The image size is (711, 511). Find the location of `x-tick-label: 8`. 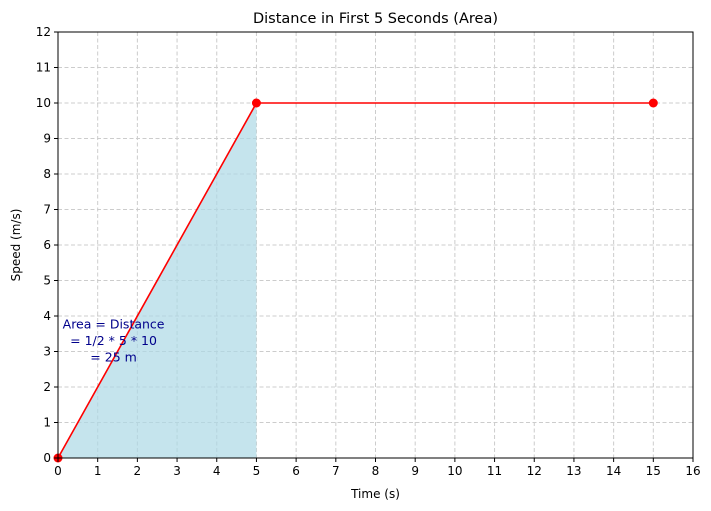

x-tick-label: 8 is located at coordinates (376, 471).